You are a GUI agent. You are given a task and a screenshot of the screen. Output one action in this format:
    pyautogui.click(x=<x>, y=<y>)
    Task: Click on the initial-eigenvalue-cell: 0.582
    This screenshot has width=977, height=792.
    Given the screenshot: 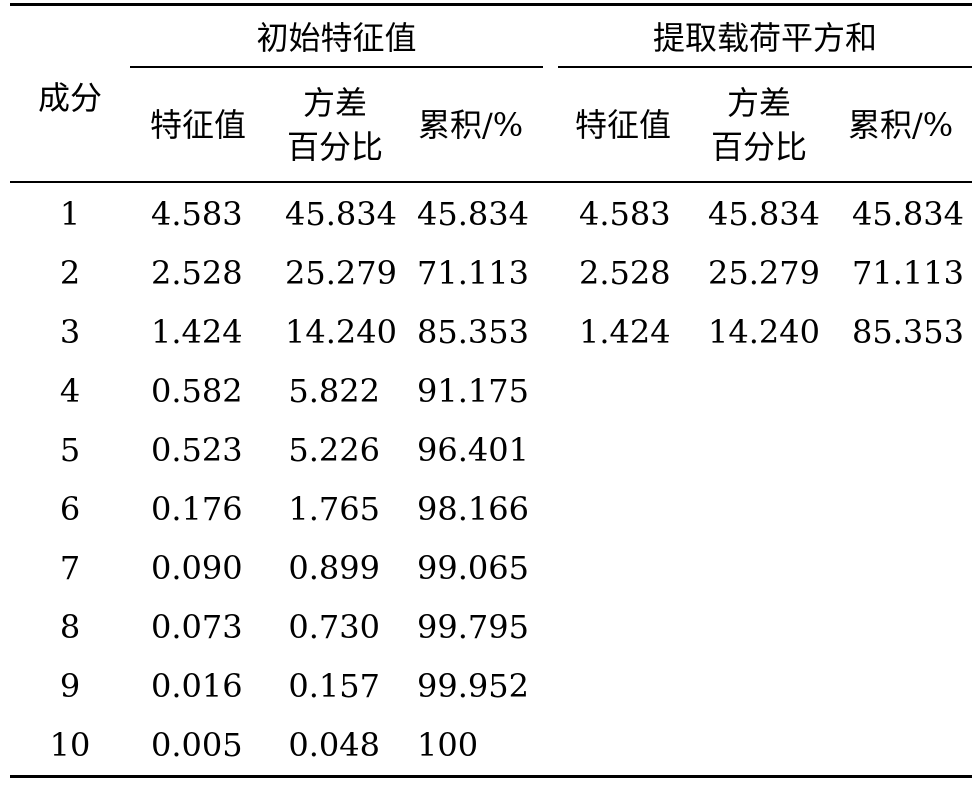 What is the action you would take?
    pyautogui.click(x=197, y=391)
    